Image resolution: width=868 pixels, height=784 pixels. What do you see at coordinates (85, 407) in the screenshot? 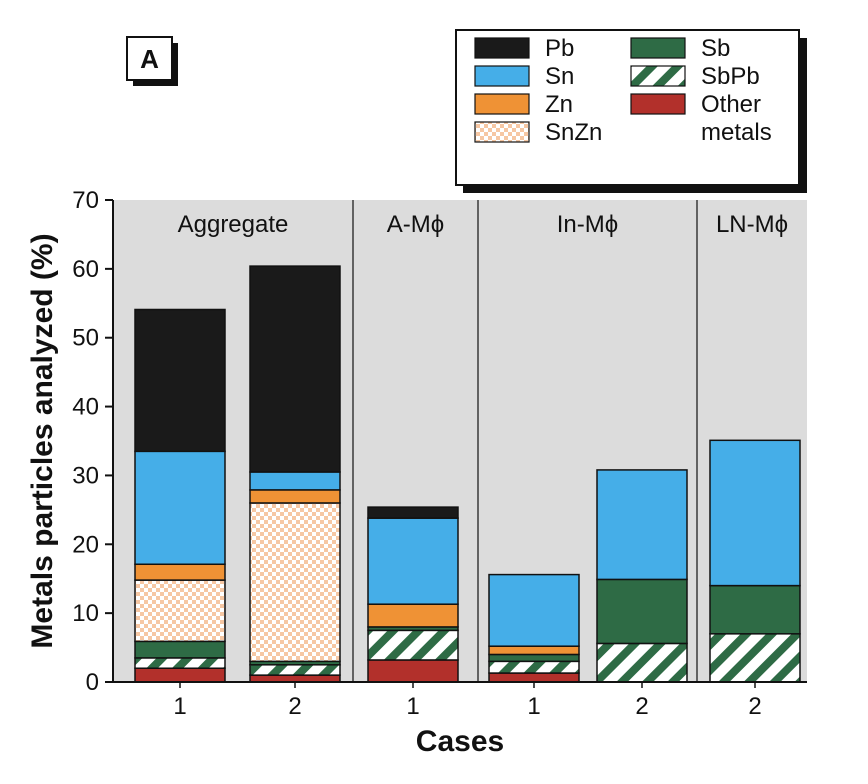
I see `y-tick-label: 40` at bounding box center [85, 407].